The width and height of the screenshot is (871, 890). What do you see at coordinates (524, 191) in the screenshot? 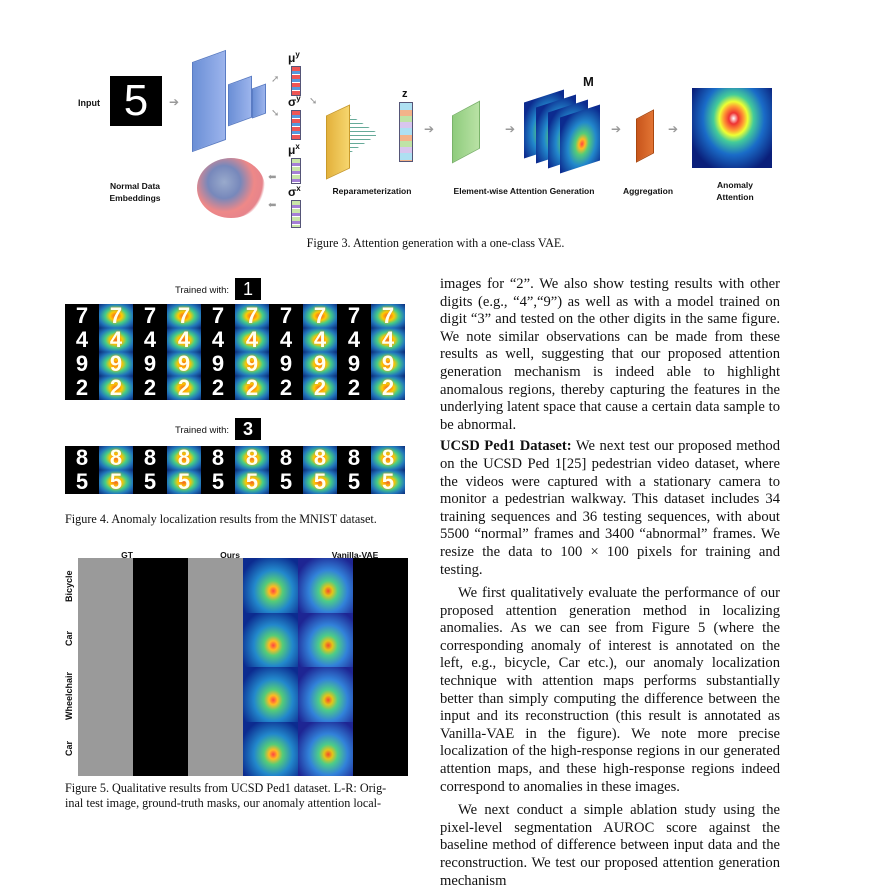
I see `element-wise-label: Element-wise Attention Generation` at bounding box center [524, 191].